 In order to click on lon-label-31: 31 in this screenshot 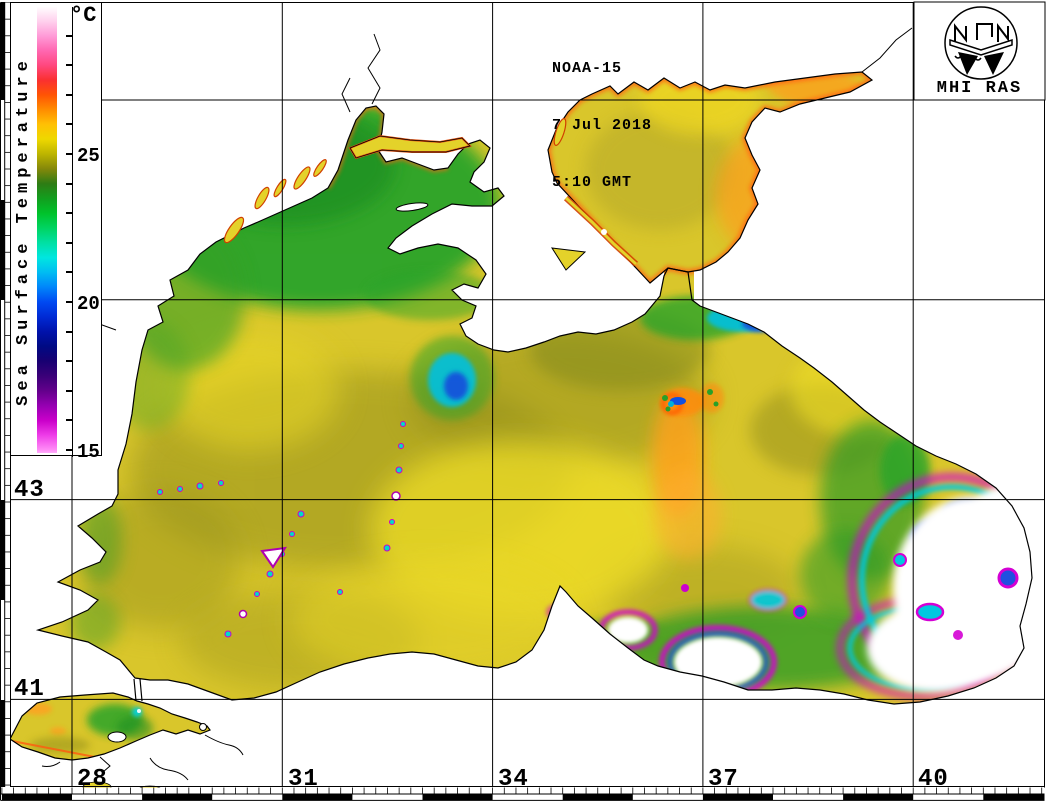, I will do `click(303, 779)`.